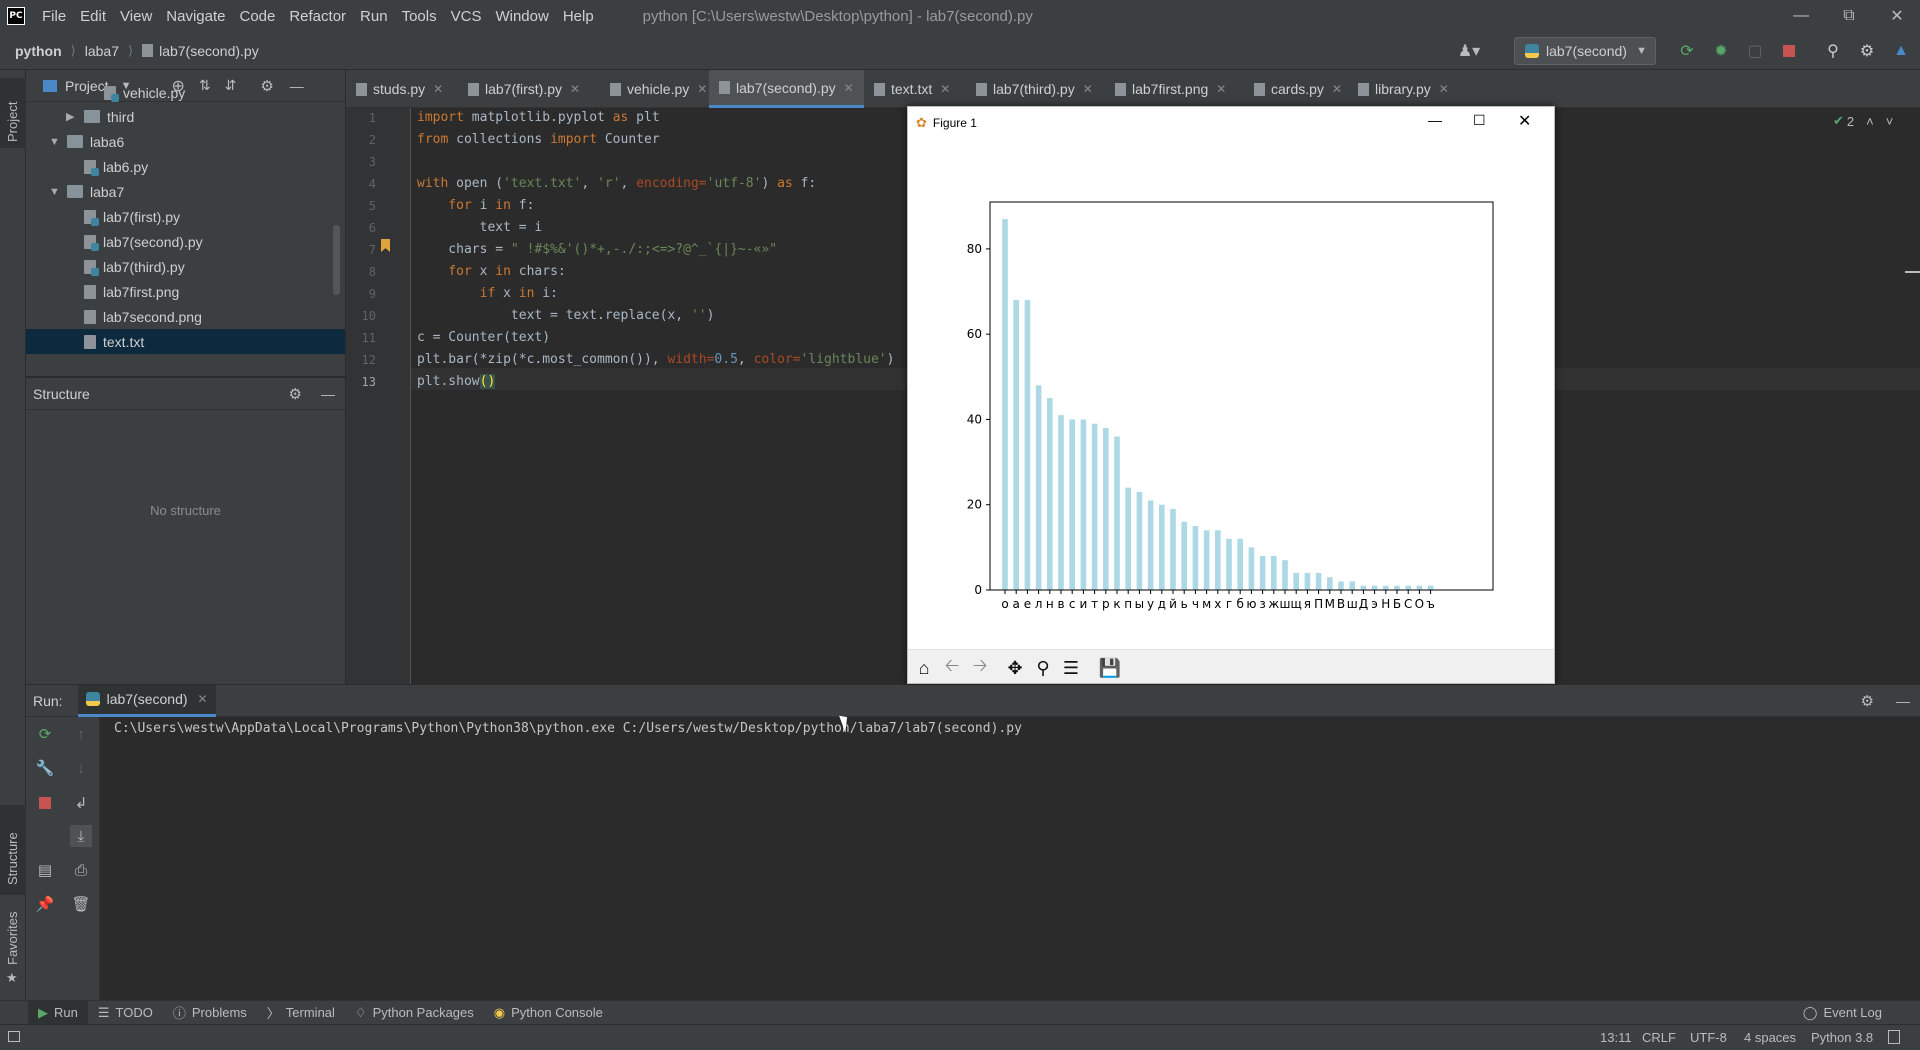 This screenshot has height=1050, width=1920. What do you see at coordinates (185, 216) in the screenshot?
I see `tree-item: lab7(first).py` at bounding box center [185, 216].